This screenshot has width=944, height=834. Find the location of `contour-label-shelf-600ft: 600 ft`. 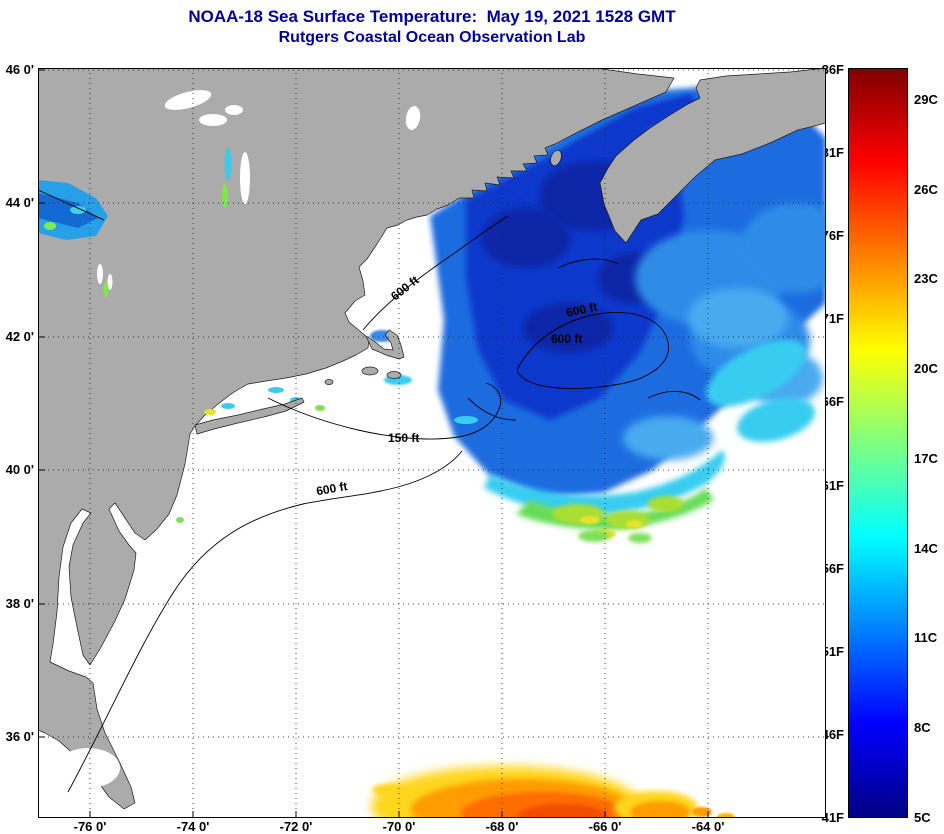

contour-label-shelf-600ft: 600 ft is located at coordinates (331, 488).